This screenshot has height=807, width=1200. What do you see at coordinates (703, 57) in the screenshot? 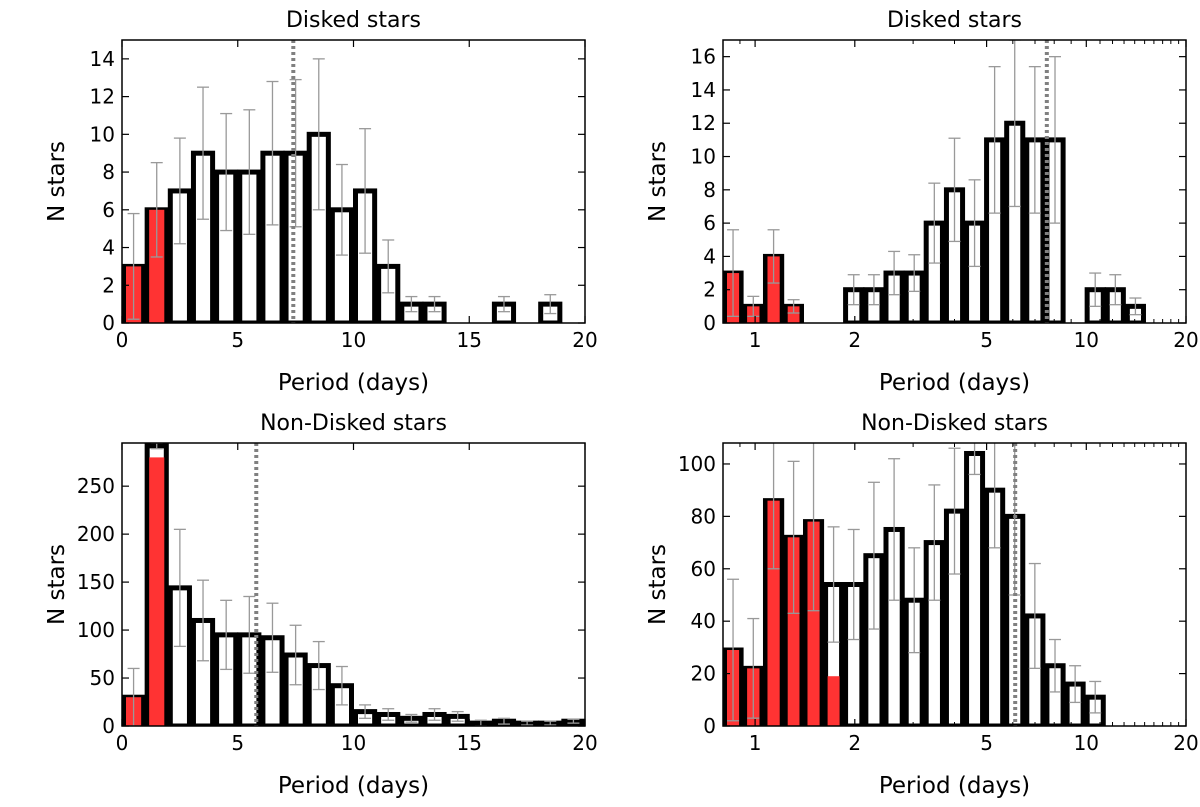
I see `y-tick-label: 16` at bounding box center [703, 57].